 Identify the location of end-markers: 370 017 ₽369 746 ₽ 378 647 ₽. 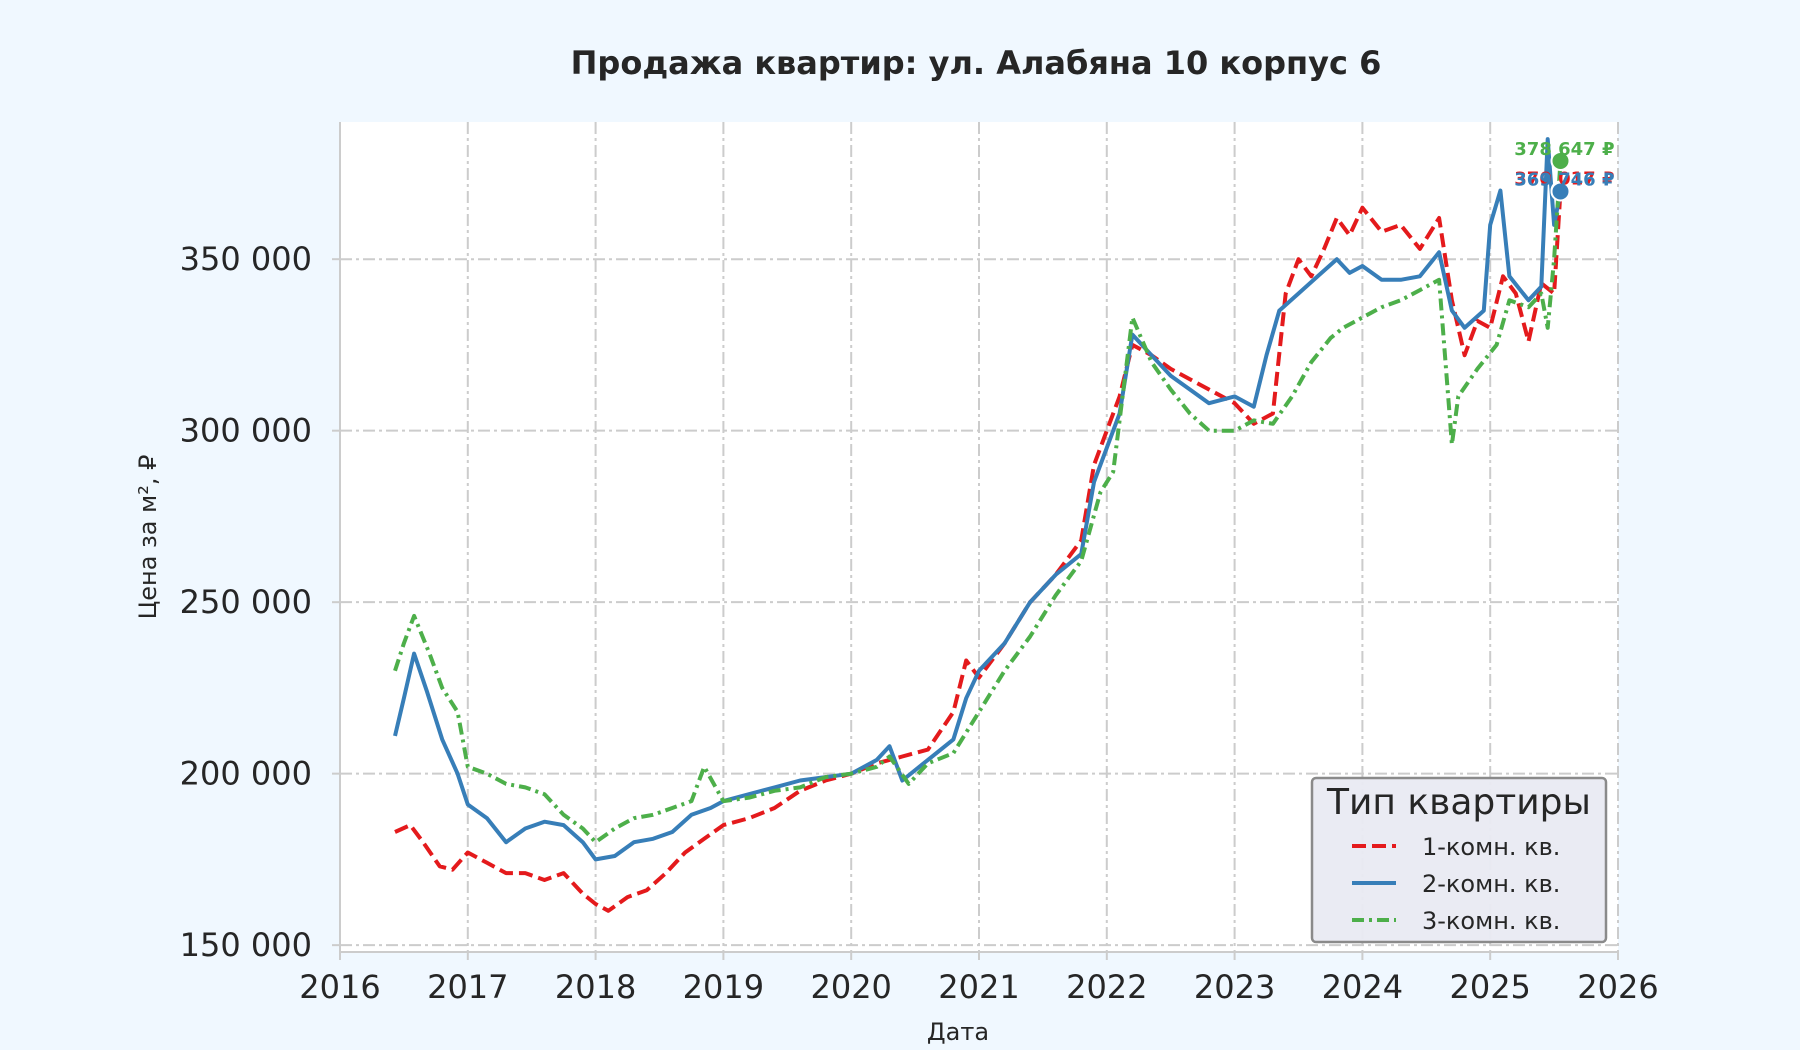
(1564, 170).